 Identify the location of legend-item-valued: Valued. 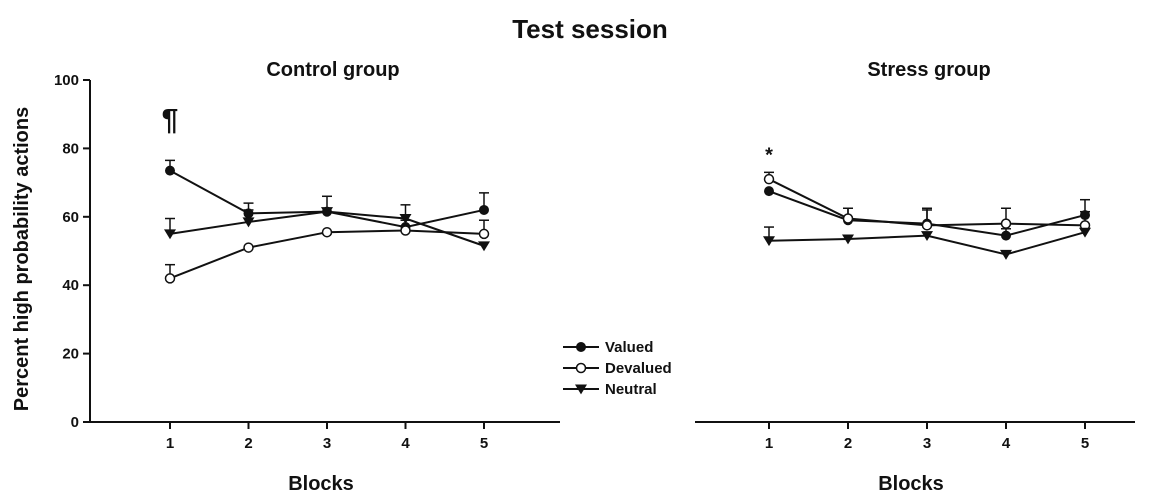
(608, 347).